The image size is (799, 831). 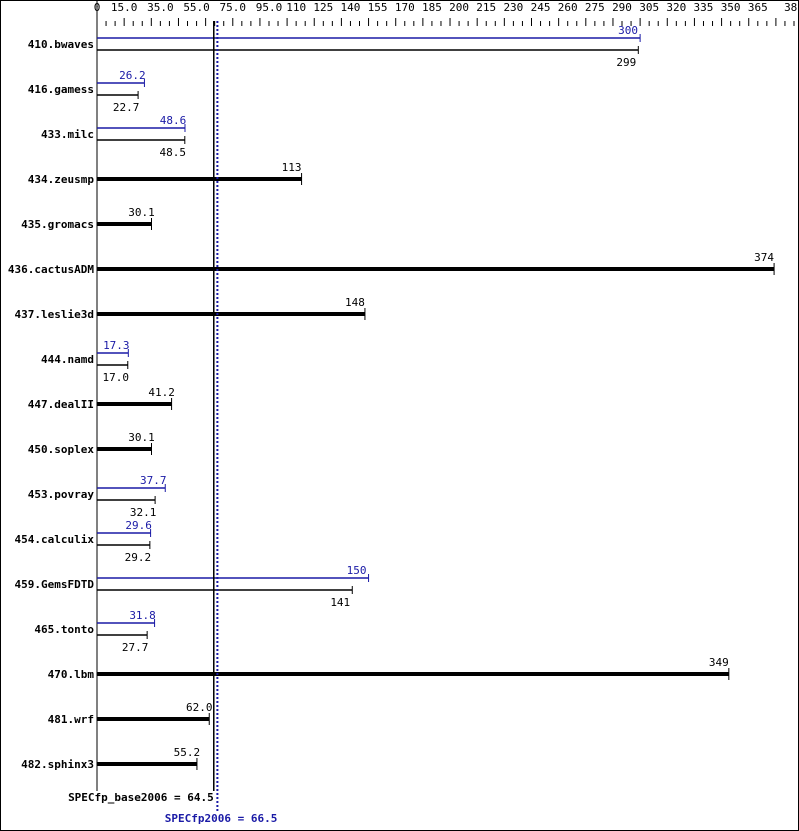 I want to click on base-value-label: 148, so click(x=355, y=302).